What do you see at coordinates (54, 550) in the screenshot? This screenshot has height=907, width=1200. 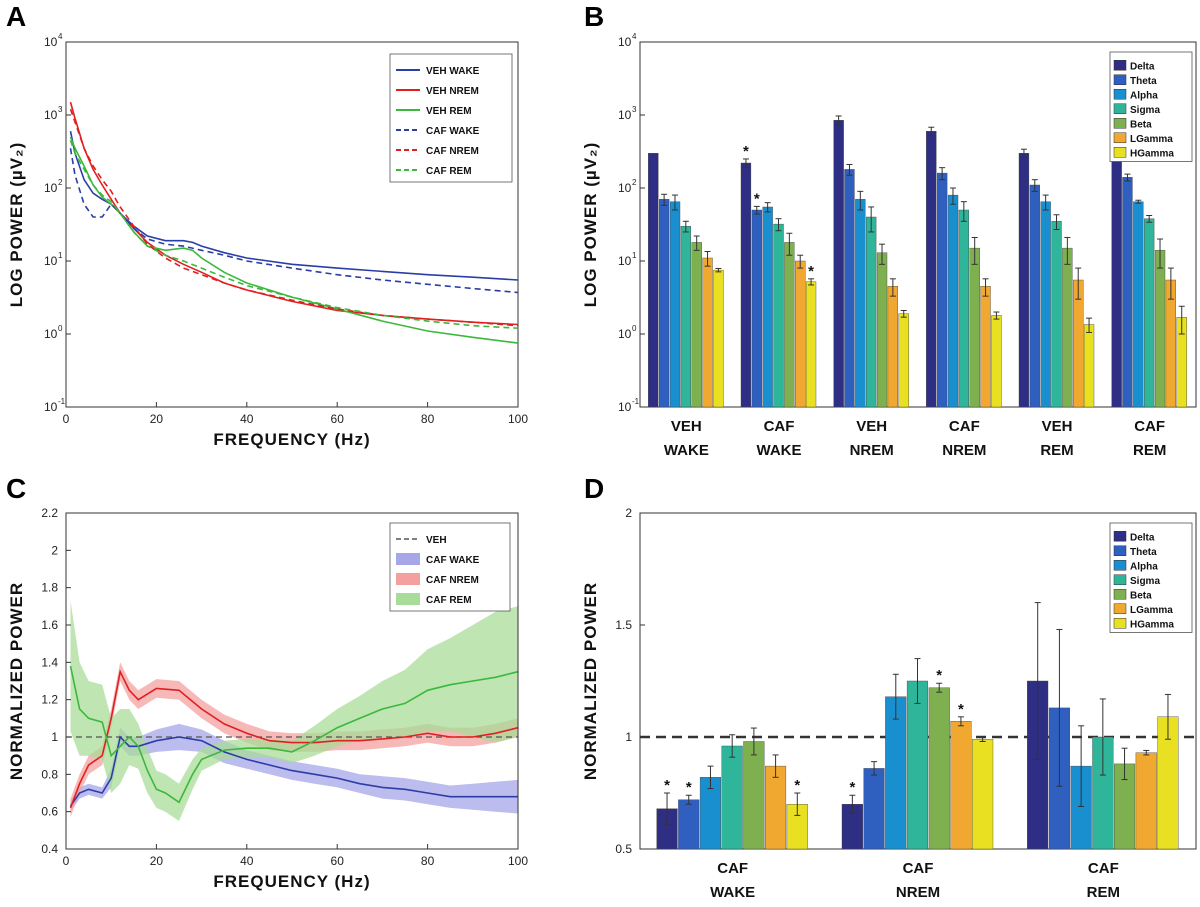 I see `y-tick-label: 2` at bounding box center [54, 550].